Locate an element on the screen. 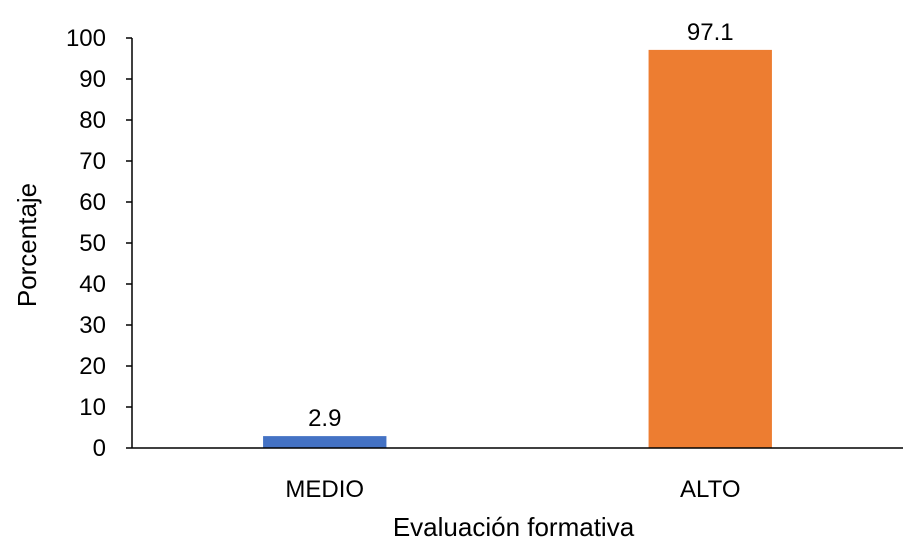  y-tick-label: 70 is located at coordinates (92, 161).